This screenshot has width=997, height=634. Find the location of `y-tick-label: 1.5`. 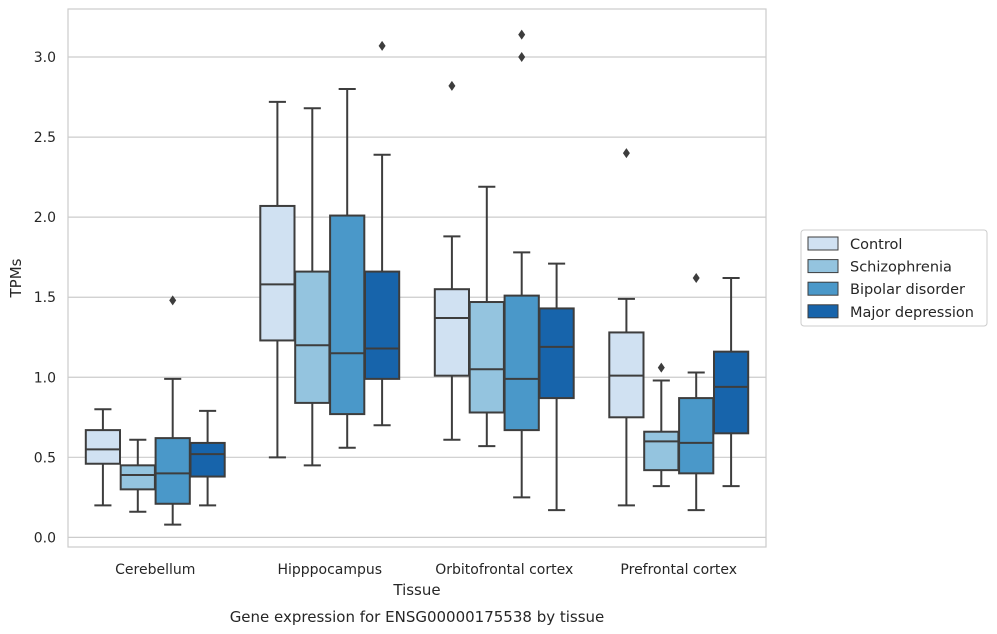

y-tick-label: 1.5 is located at coordinates (45, 298).